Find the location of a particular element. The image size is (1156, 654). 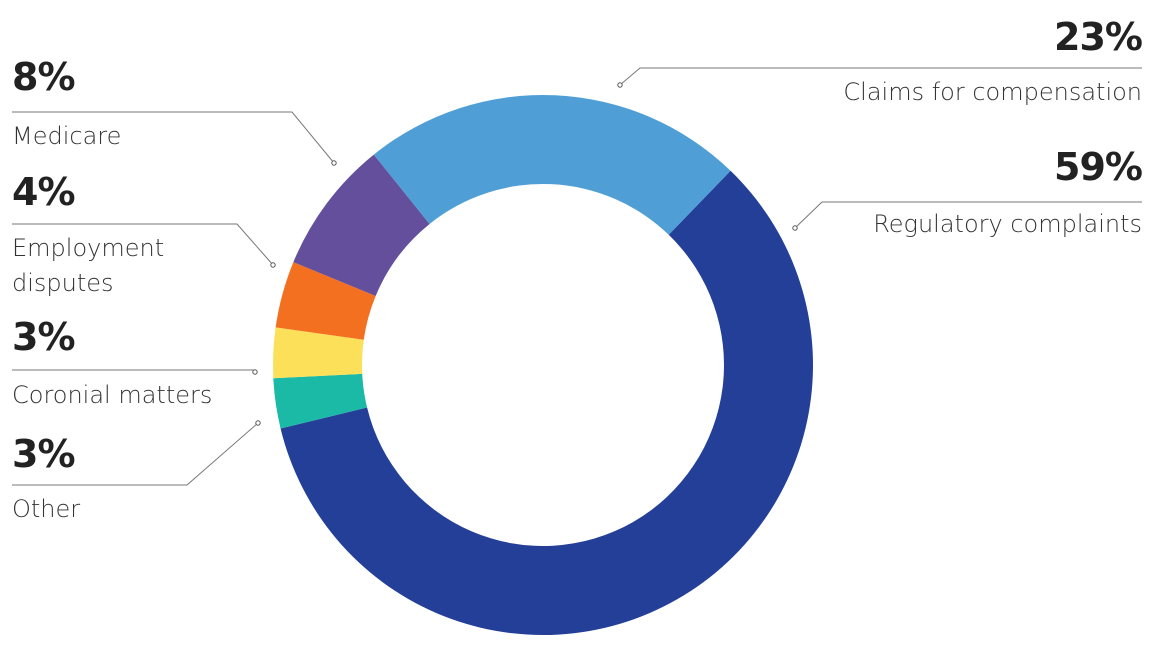

category-label: Medicare is located at coordinates (67, 136).